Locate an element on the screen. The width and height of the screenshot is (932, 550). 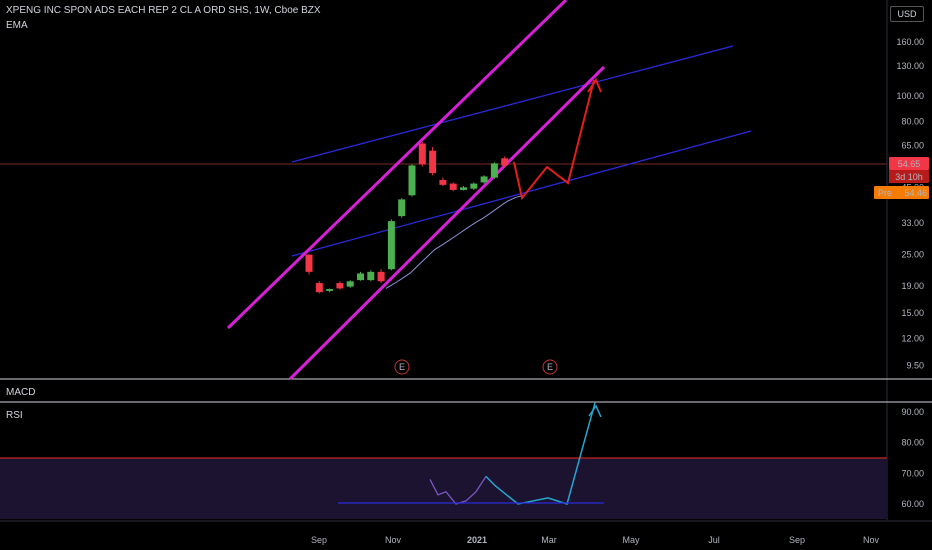
ema-legend: EMA is located at coordinates (17, 25).